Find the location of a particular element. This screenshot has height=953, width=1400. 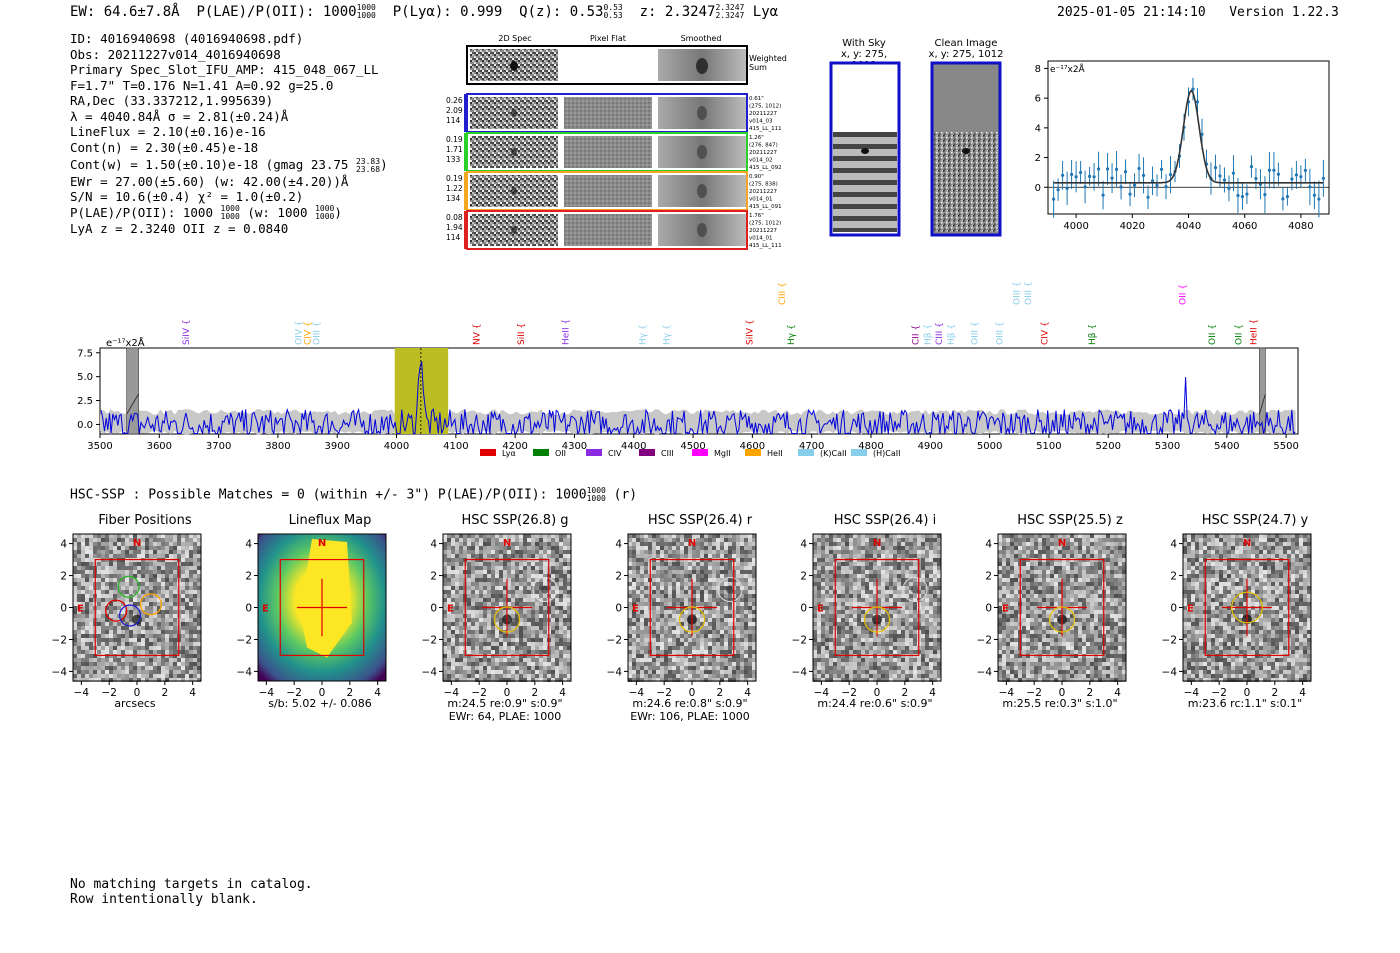

thumb-xtick-label: 2 is located at coordinates (719, 693).